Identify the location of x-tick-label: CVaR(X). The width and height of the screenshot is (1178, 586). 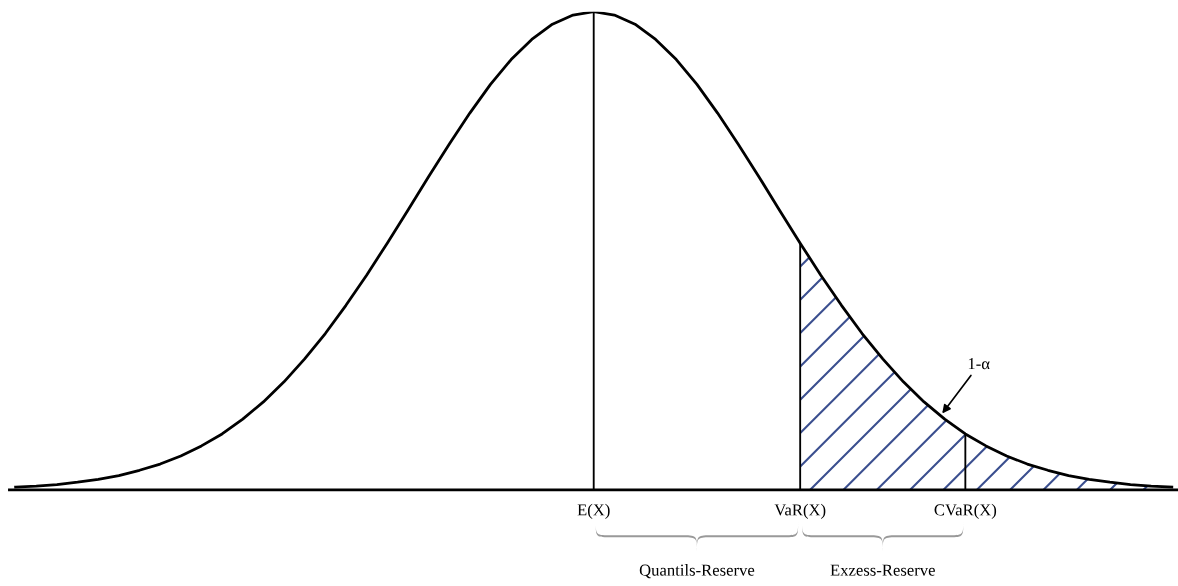
(965, 511).